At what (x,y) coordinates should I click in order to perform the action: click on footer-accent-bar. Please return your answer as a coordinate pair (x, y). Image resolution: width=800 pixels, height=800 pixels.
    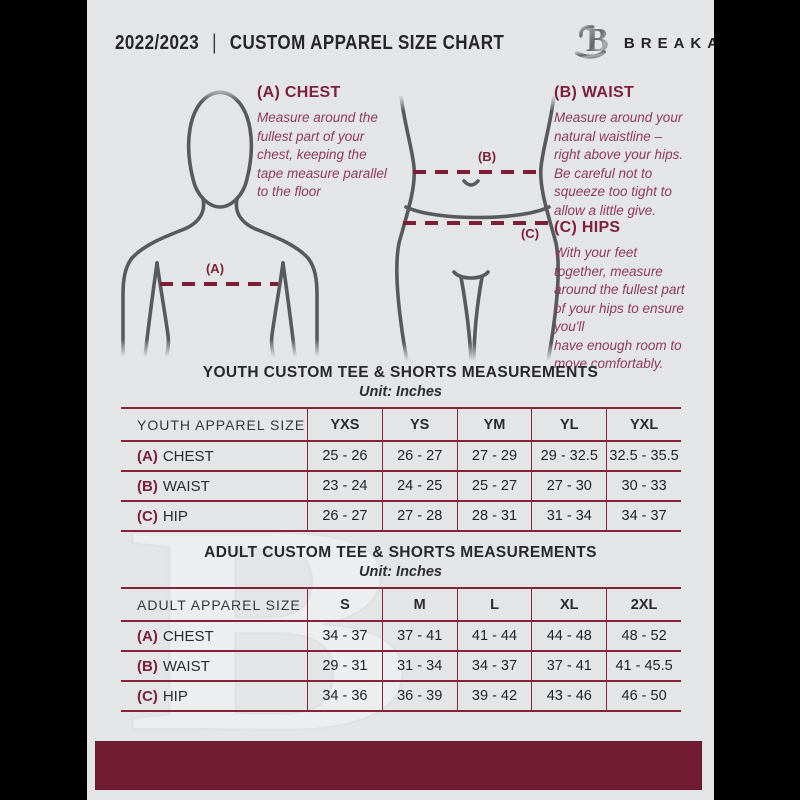
    Looking at the image, I should click on (398, 765).